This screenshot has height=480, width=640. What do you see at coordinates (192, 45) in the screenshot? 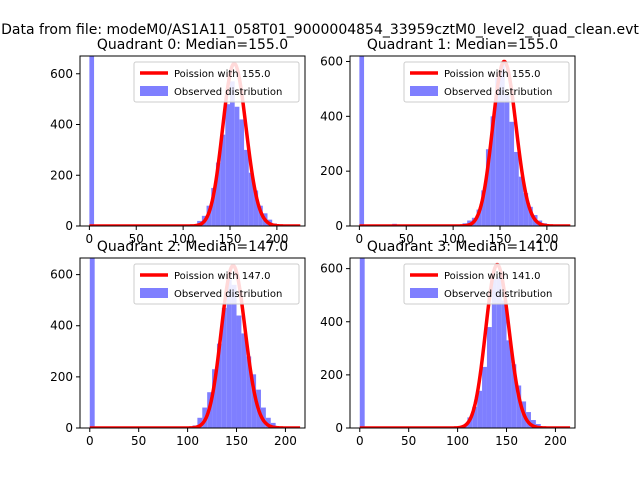
I see `panel-title: Quadrant 0: Median=155.0` at bounding box center [192, 45].